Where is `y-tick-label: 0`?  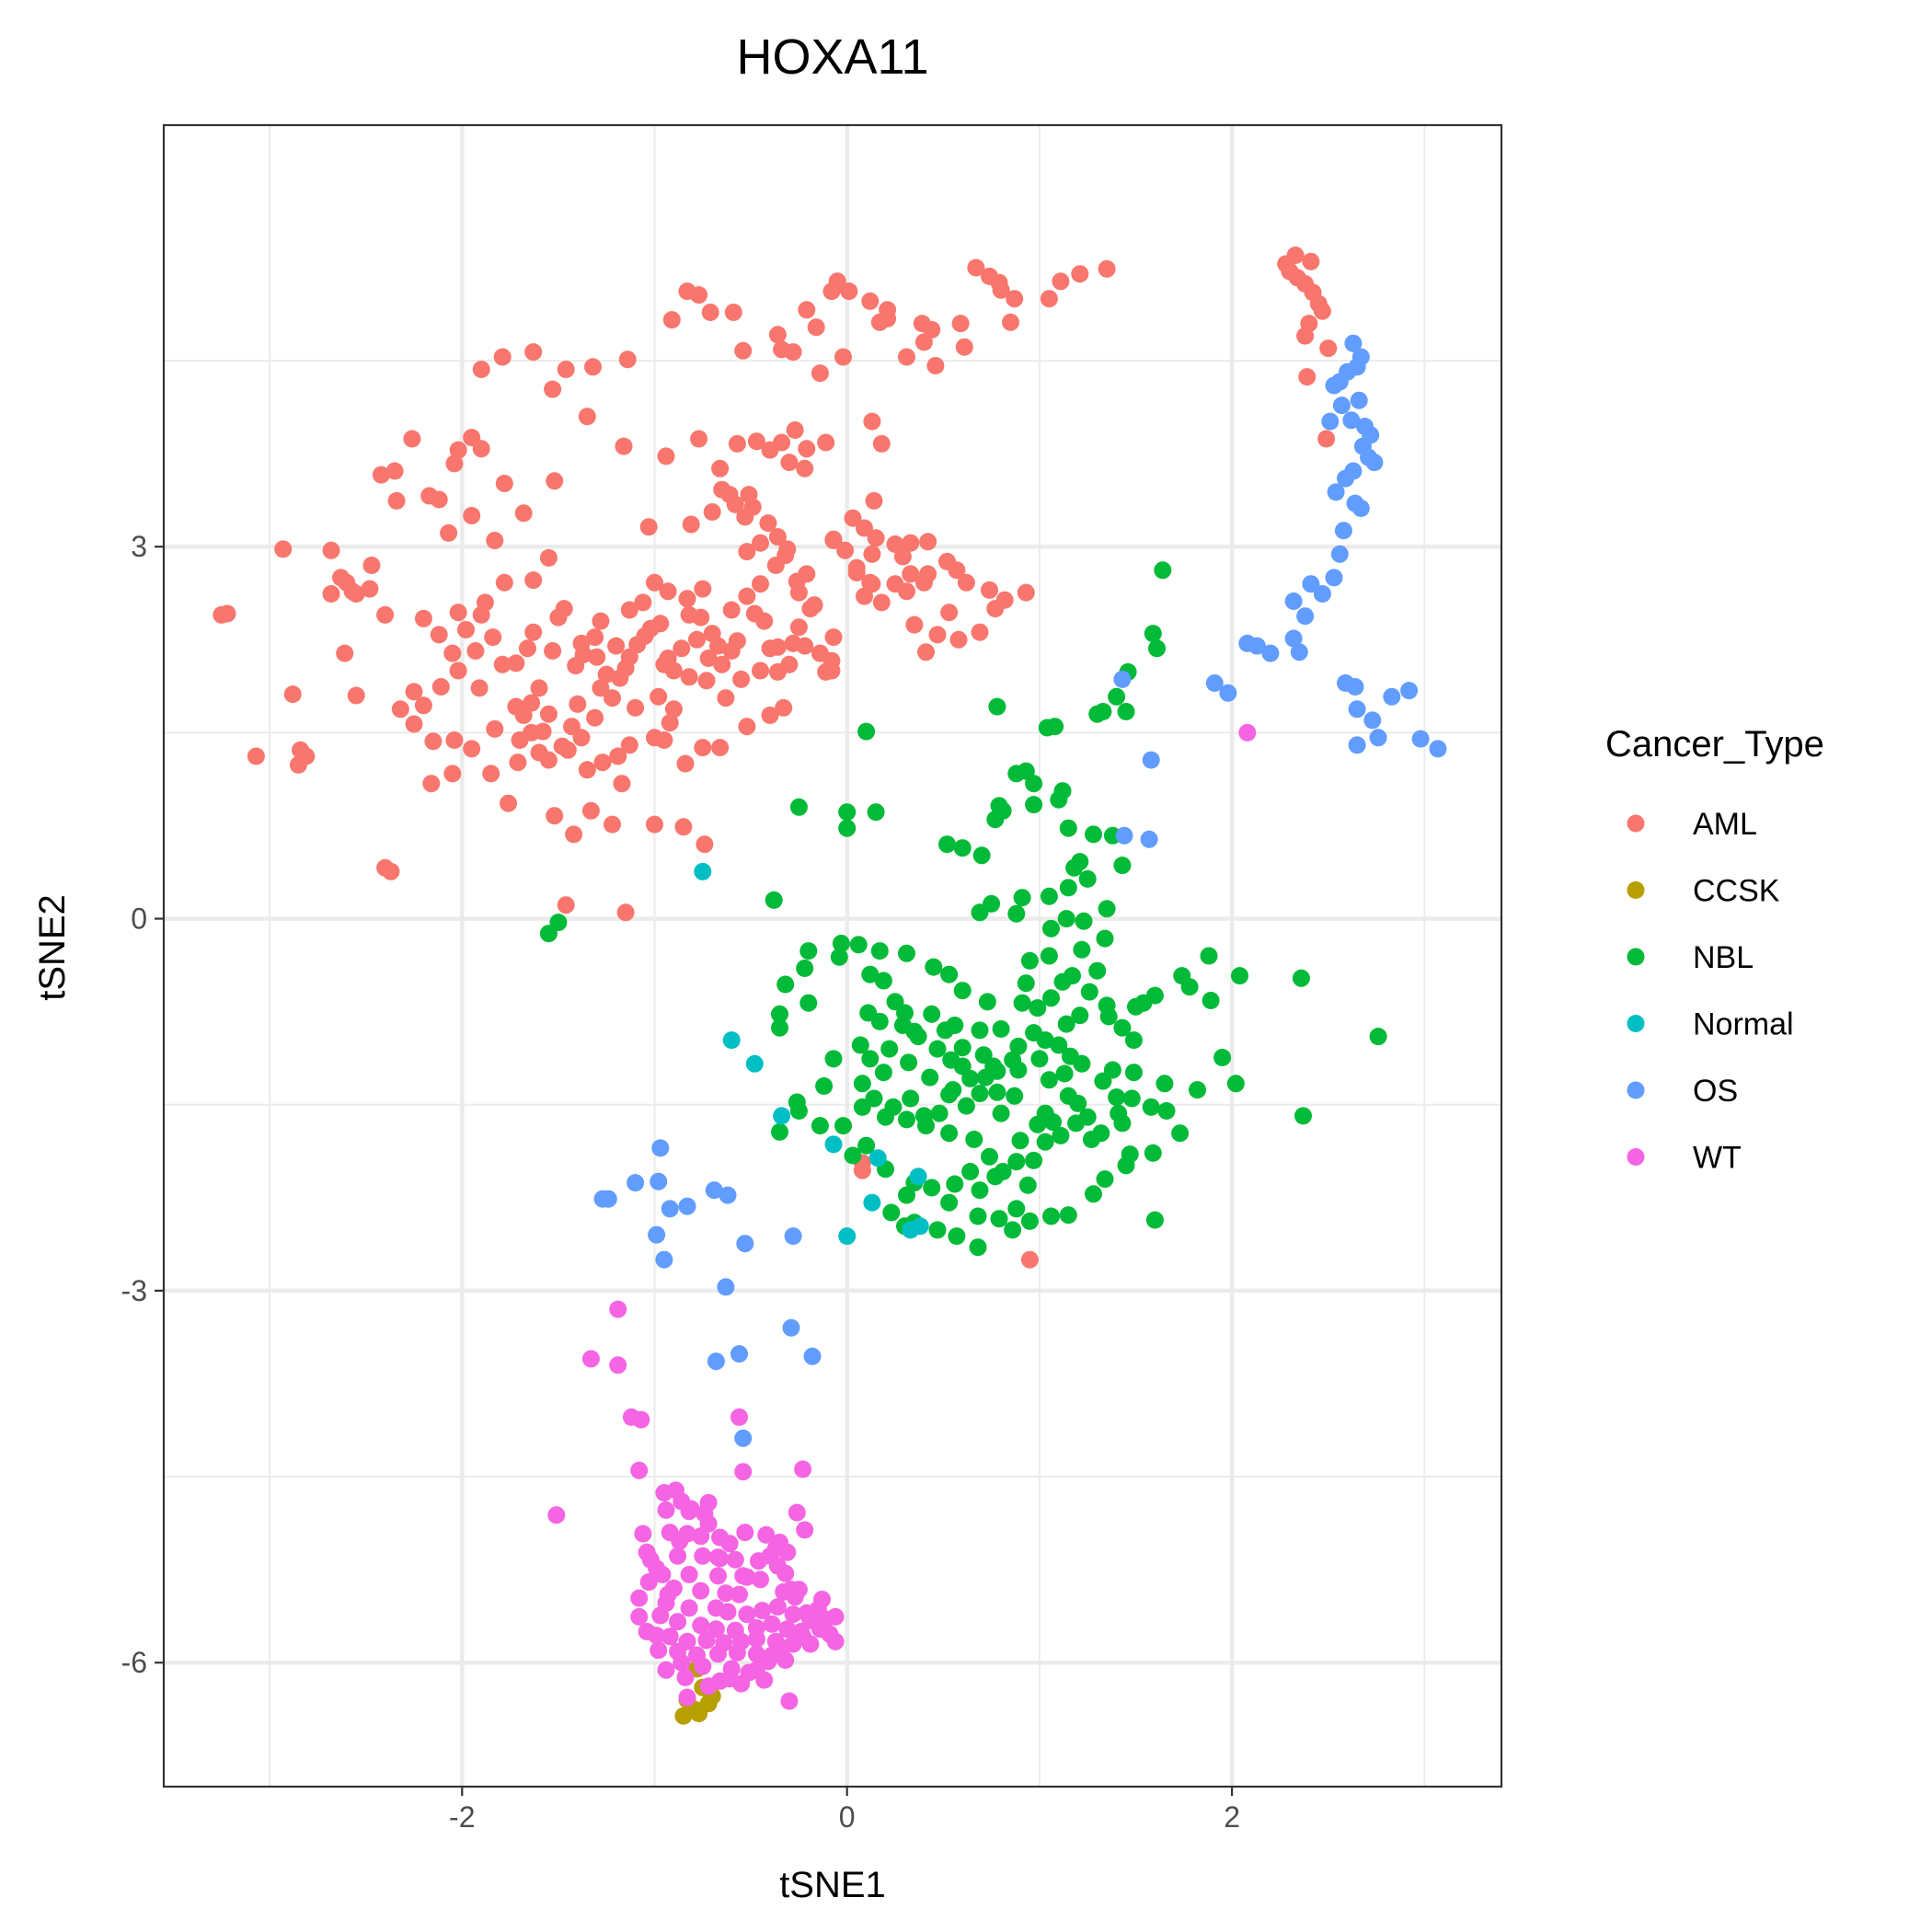 y-tick-label: 0 is located at coordinates (139, 919).